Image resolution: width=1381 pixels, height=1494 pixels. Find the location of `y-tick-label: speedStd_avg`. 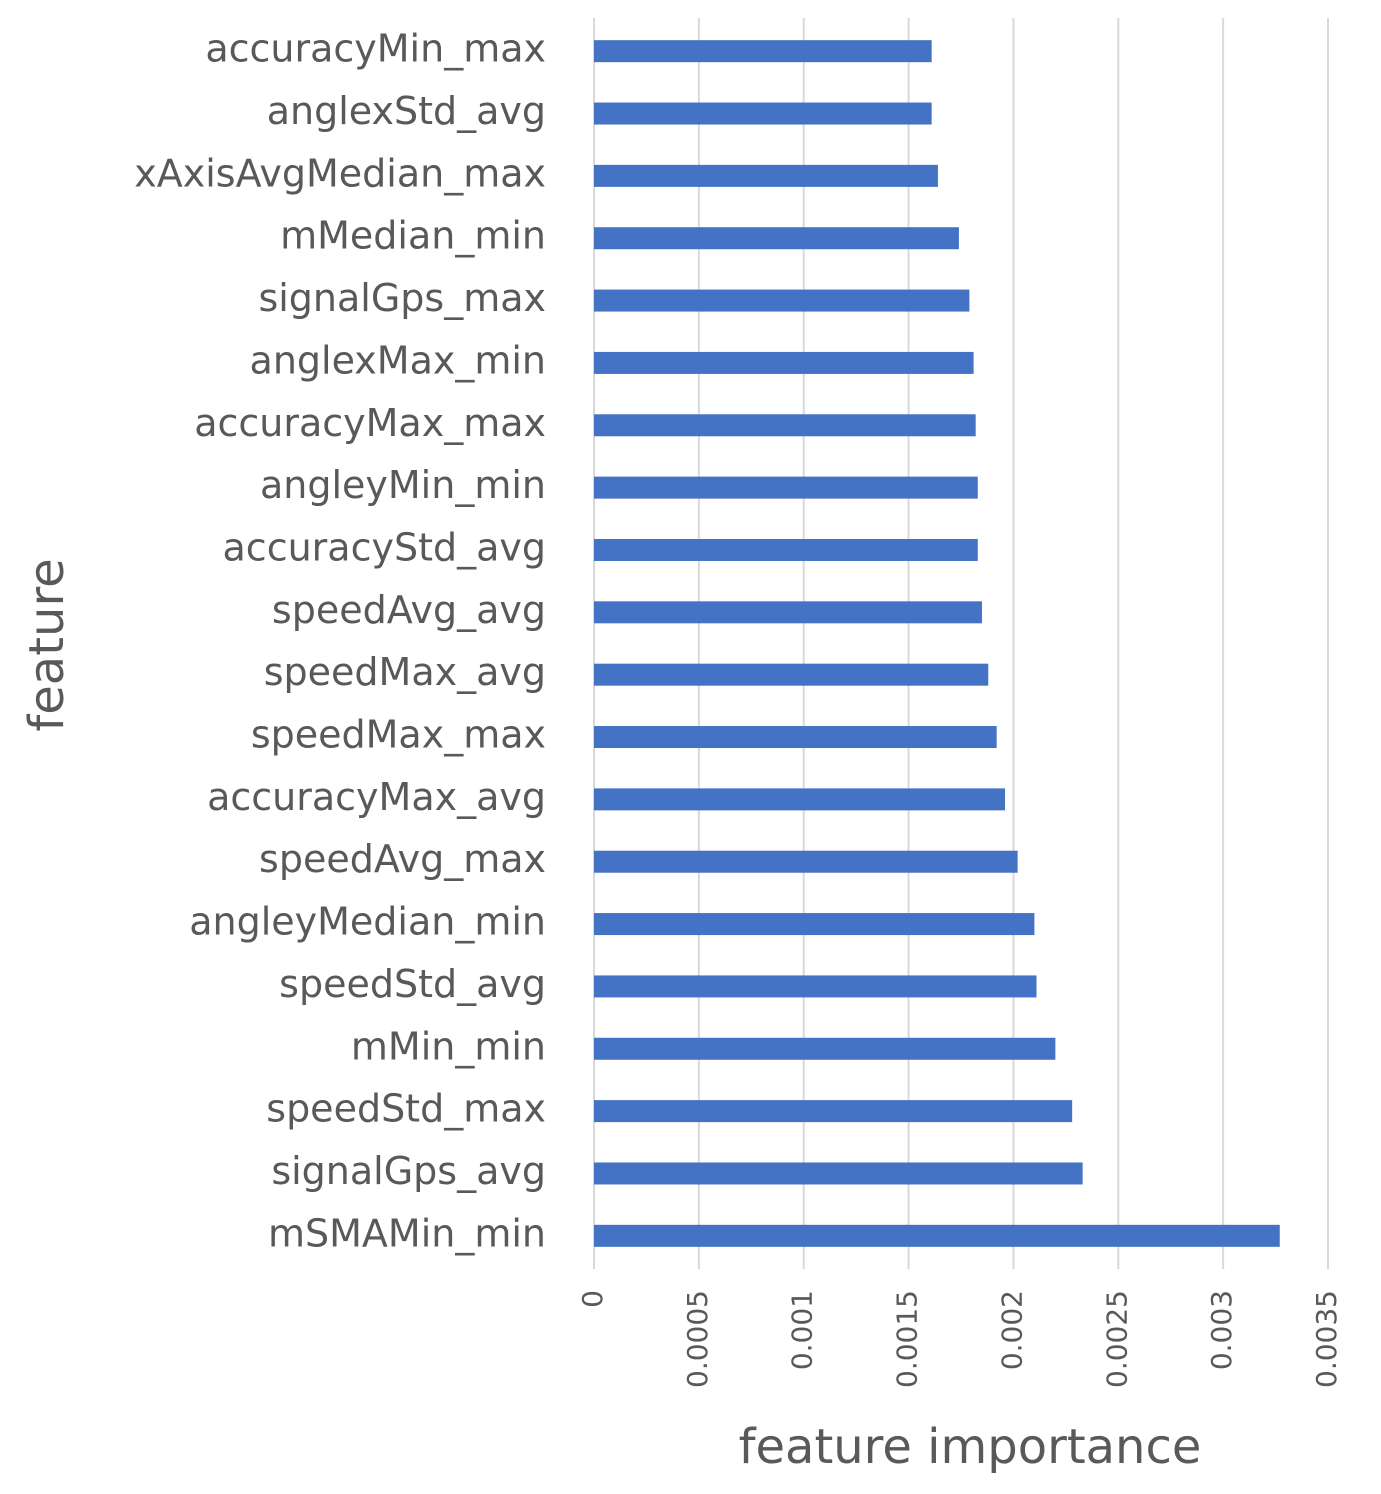

y-tick-label: speedStd_avg is located at coordinates (412, 984).